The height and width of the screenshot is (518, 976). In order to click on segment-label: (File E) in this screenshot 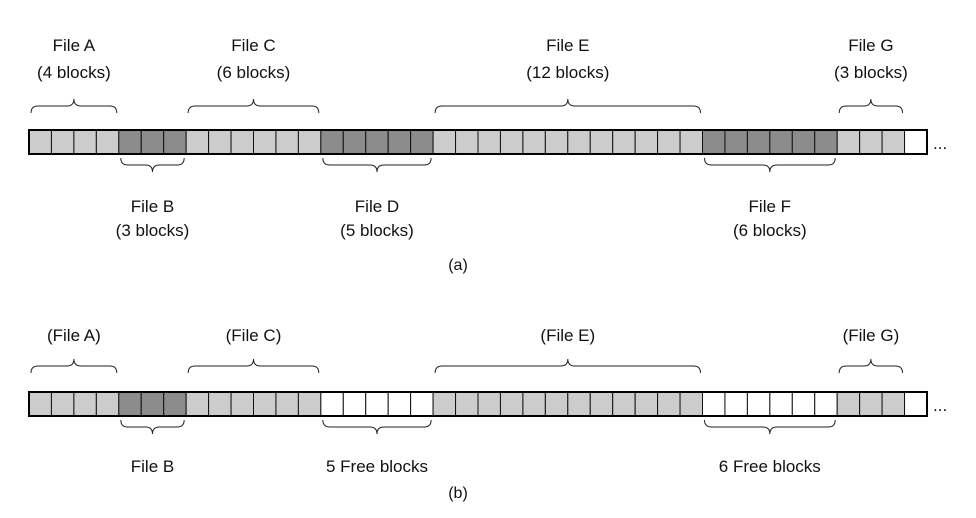, I will do `click(567, 335)`.